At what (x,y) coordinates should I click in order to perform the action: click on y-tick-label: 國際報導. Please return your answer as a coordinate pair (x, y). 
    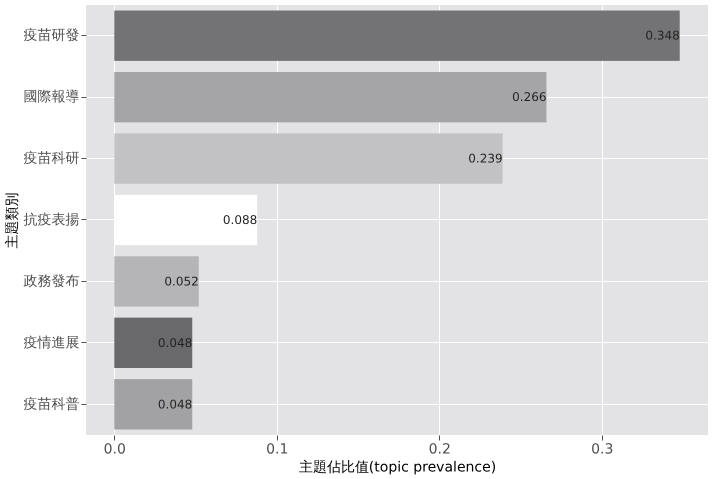
    Looking at the image, I should click on (52, 97).